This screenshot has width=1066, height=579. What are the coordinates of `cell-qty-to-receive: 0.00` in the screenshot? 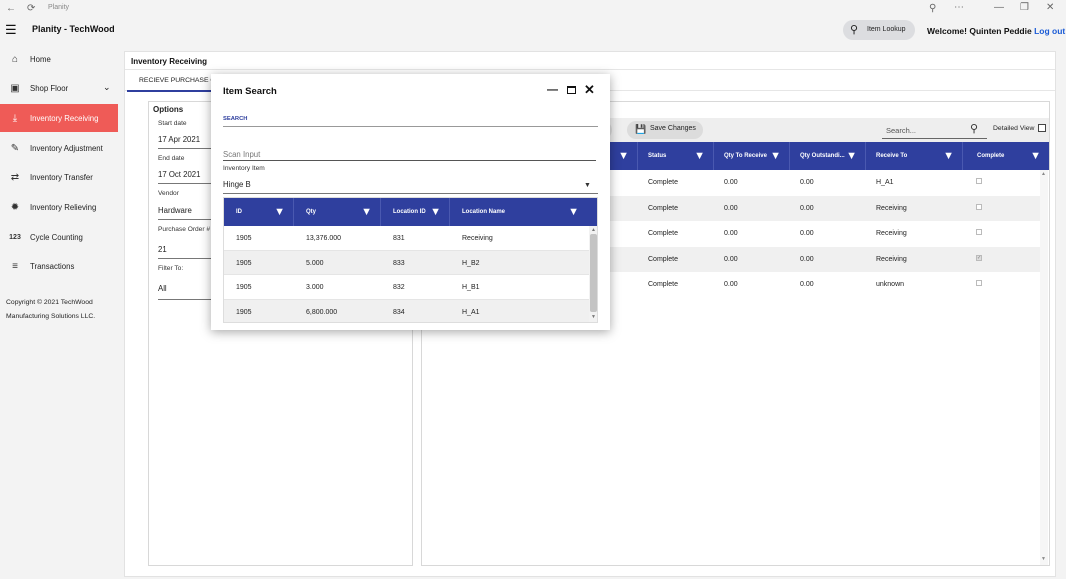 It's located at (731, 233).